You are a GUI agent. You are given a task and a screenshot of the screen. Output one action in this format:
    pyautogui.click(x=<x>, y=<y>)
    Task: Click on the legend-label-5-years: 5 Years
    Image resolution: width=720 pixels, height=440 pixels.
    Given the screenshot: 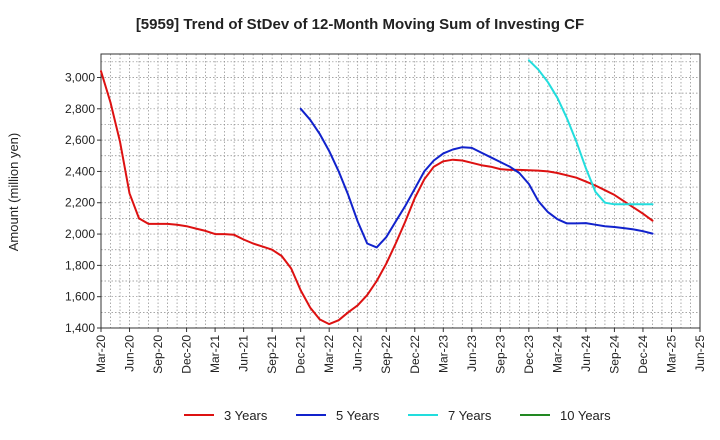 What is the action you would take?
    pyautogui.click(x=358, y=415)
    